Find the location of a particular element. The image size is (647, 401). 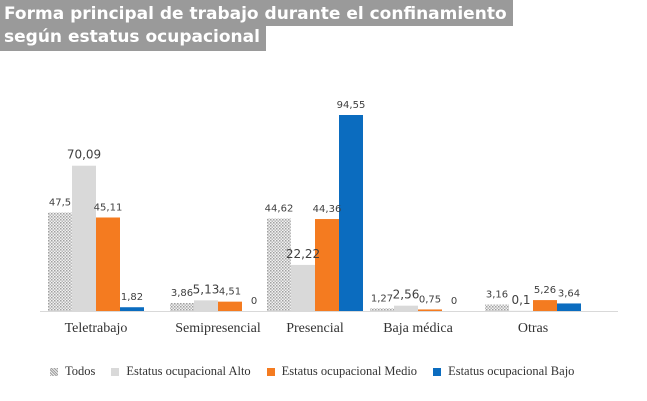

bar-teletrabajo-estatus-ocupacional-bajo is located at coordinates (132, 309).